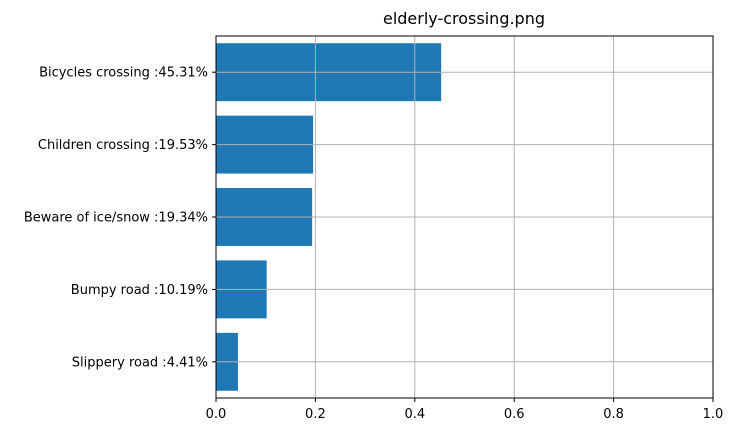 This screenshot has height=439, width=733. What do you see at coordinates (315, 414) in the screenshot?
I see `x-tick-label: 0.2` at bounding box center [315, 414].